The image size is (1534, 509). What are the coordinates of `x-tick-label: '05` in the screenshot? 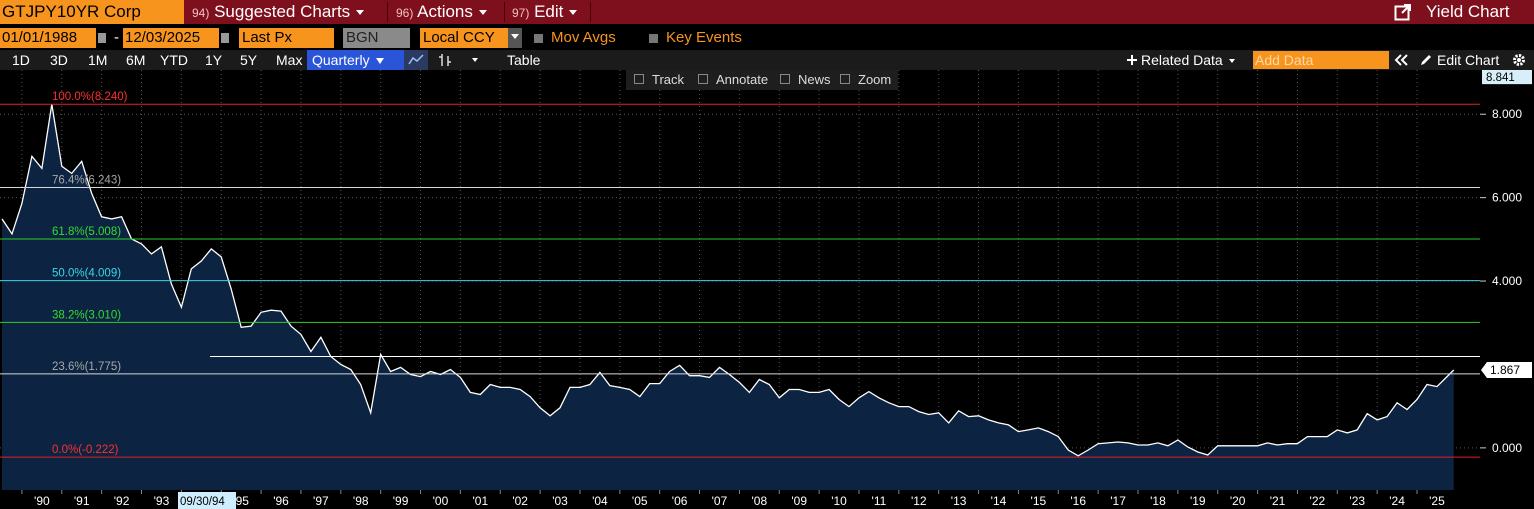 It's located at (640, 501).